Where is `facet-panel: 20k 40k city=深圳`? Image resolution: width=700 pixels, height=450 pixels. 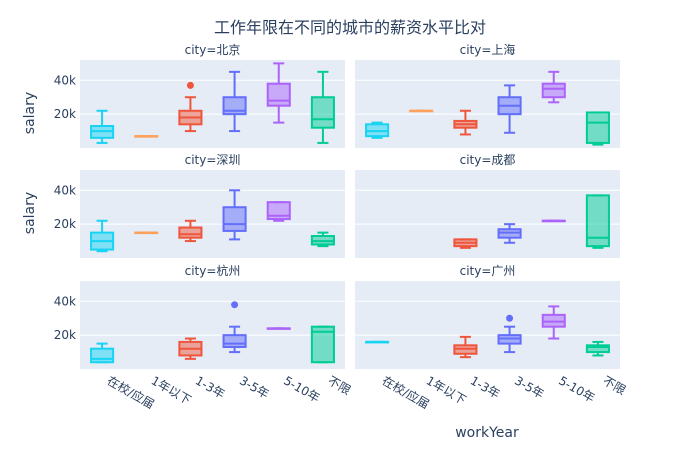
facet-panel: 20k 40k city=深圳 is located at coordinates (199, 205).